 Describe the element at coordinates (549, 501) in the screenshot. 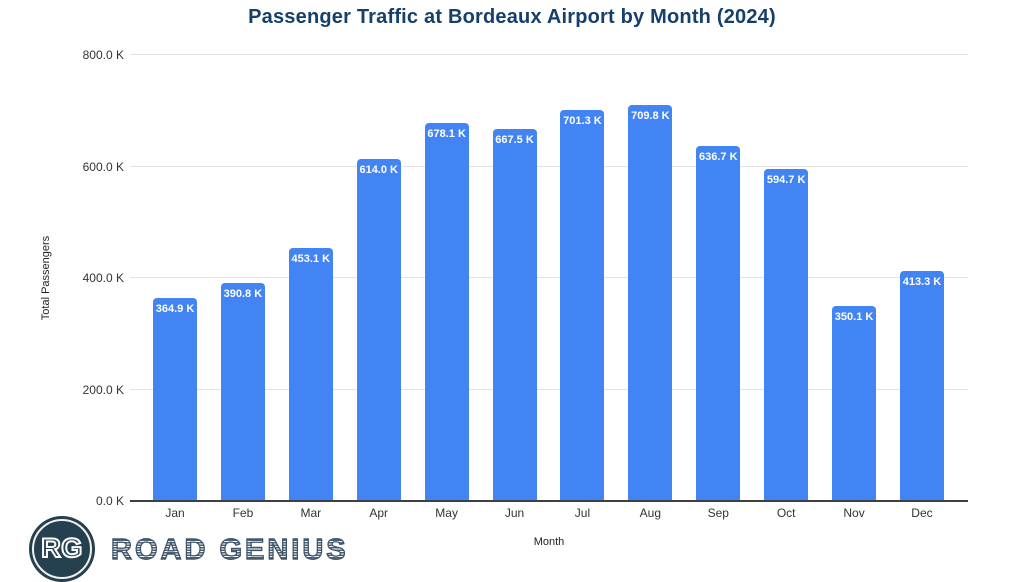

I see `x-axis-line` at that location.